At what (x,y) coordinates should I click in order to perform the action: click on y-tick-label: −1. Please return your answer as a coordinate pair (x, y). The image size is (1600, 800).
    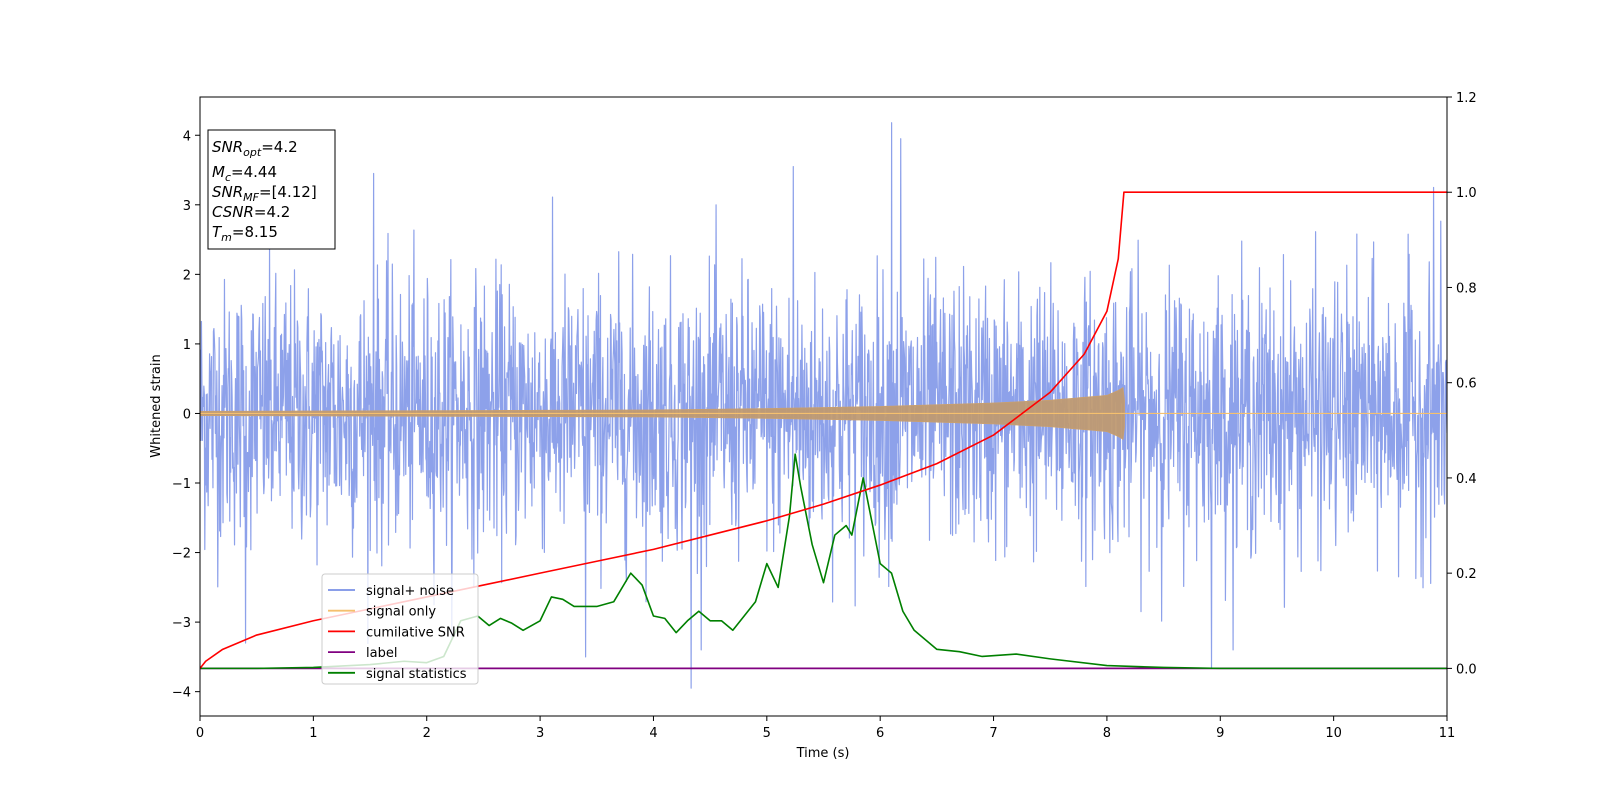
    Looking at the image, I should click on (181, 484).